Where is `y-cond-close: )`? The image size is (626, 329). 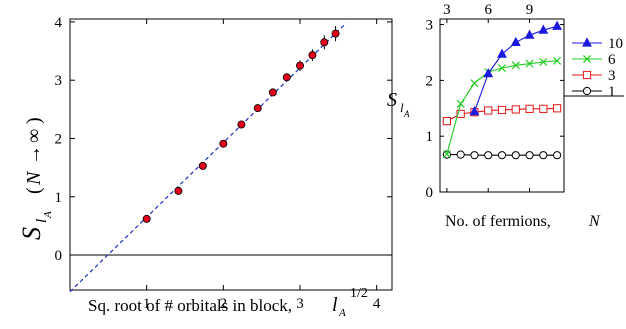
y-cond-close: ) is located at coordinates (34, 120).